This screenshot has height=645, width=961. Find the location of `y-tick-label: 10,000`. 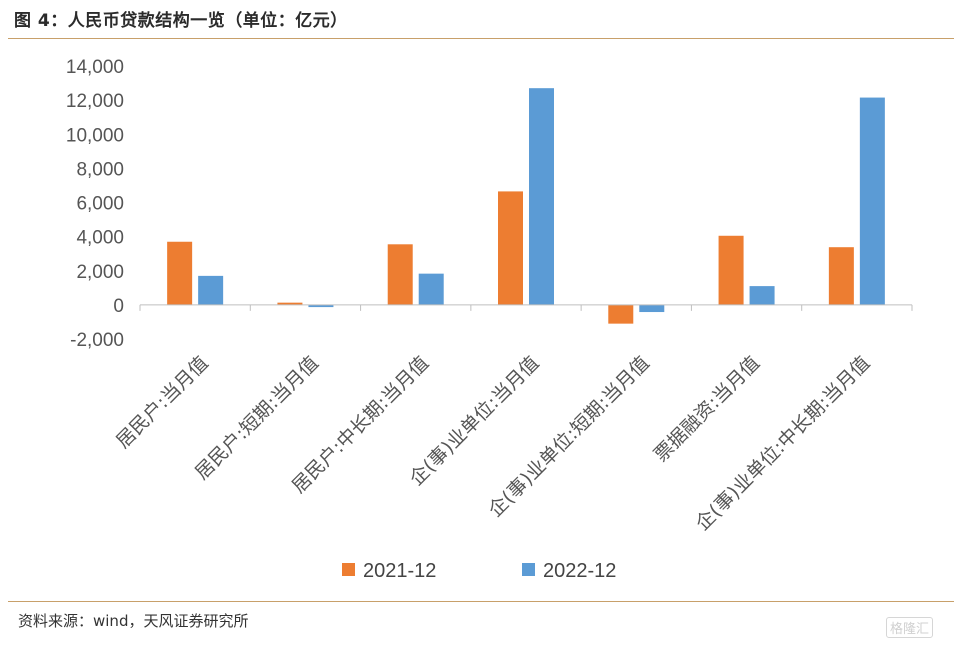

y-tick-label: 10,000 is located at coordinates (95, 135).